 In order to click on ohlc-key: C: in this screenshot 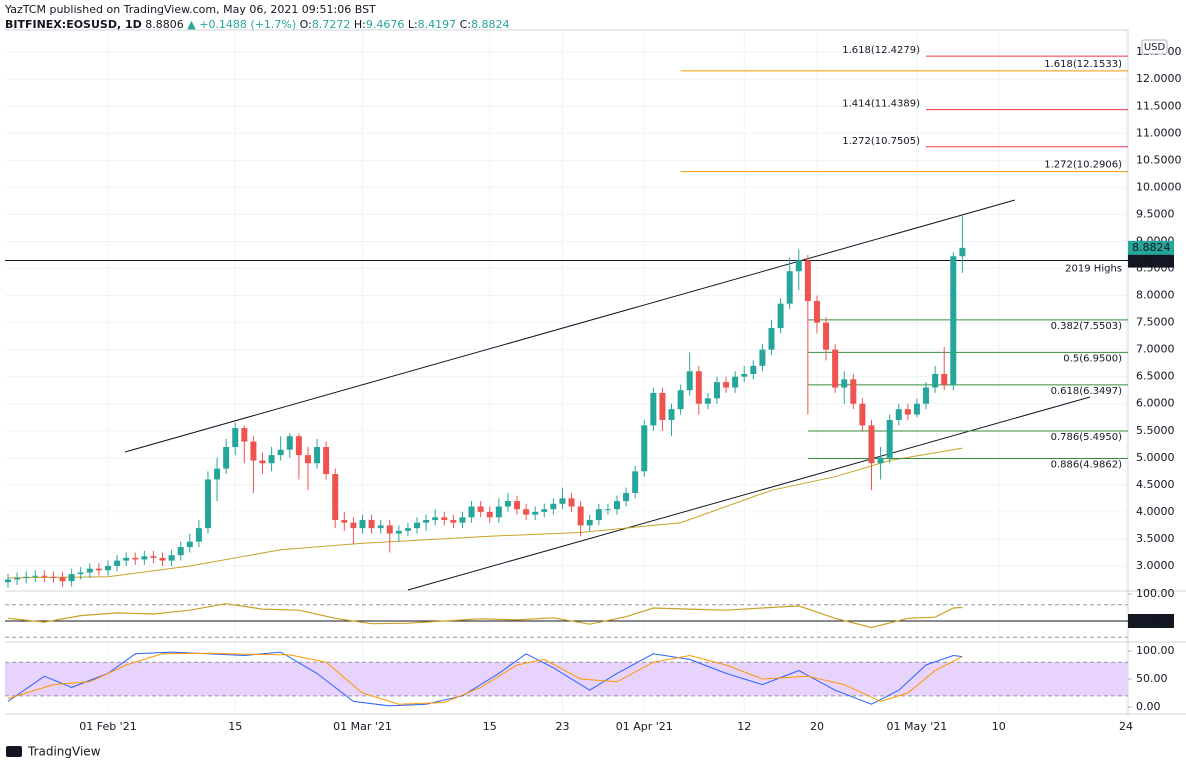, I will do `click(465, 24)`.